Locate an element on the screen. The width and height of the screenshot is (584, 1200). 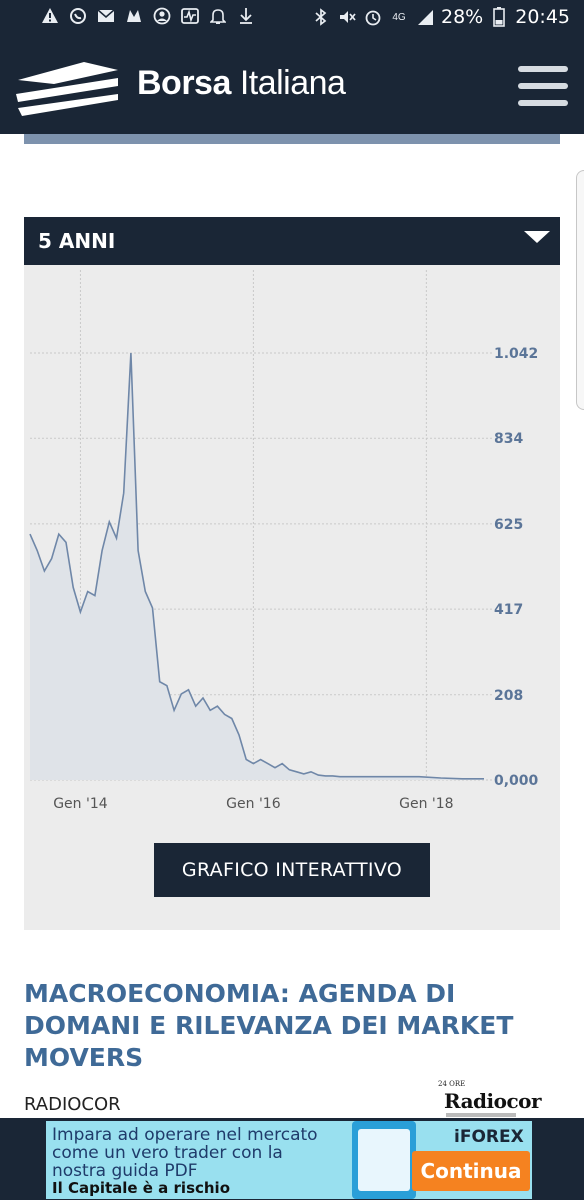
y-tick-label: 208 is located at coordinates (508, 696).